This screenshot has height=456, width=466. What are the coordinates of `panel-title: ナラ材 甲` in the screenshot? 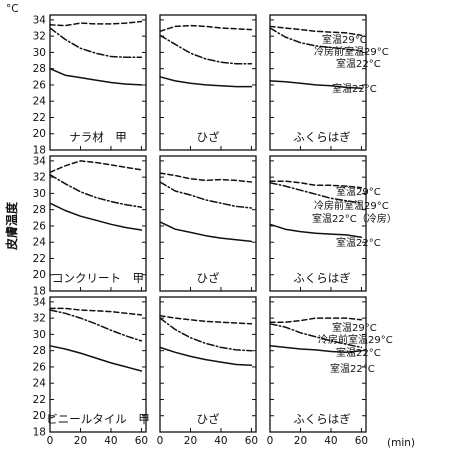 It's located at (98, 137).